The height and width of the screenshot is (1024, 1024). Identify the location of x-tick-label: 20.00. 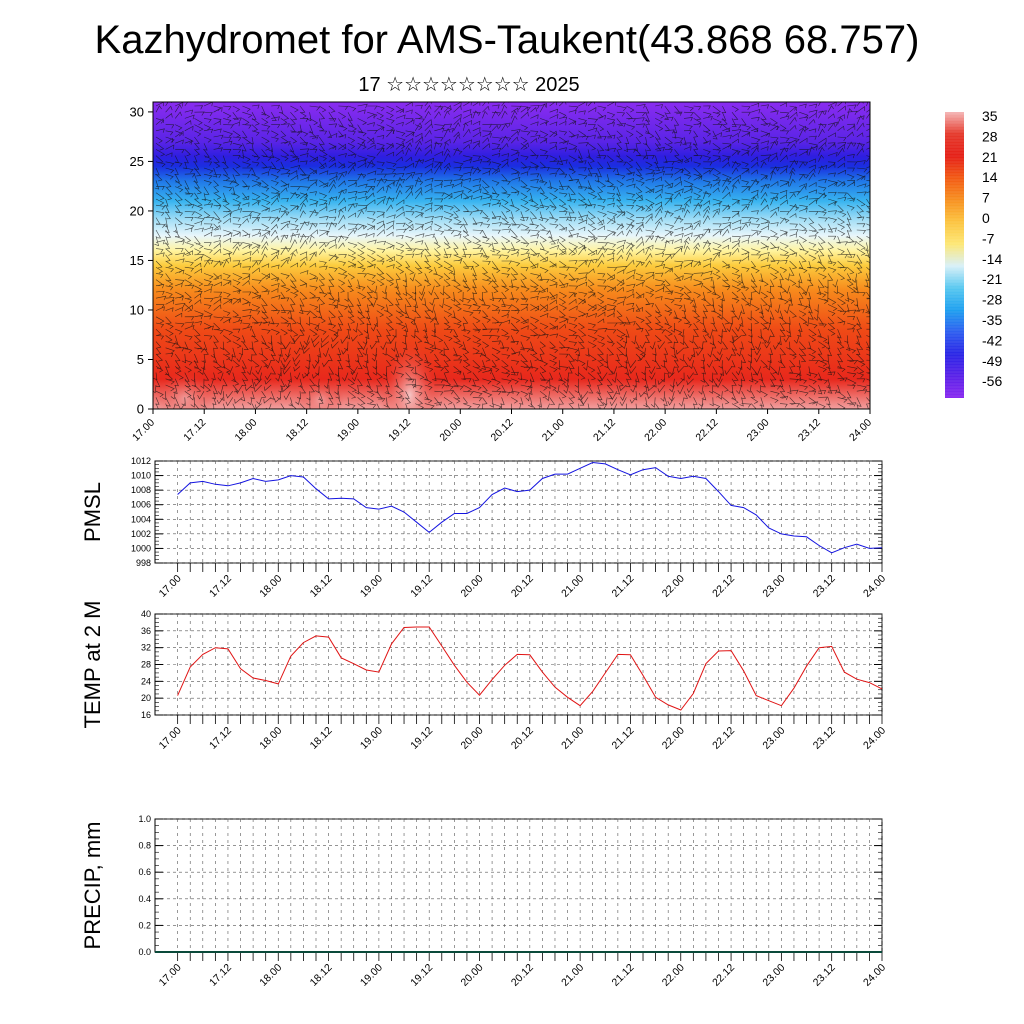
(472, 975).